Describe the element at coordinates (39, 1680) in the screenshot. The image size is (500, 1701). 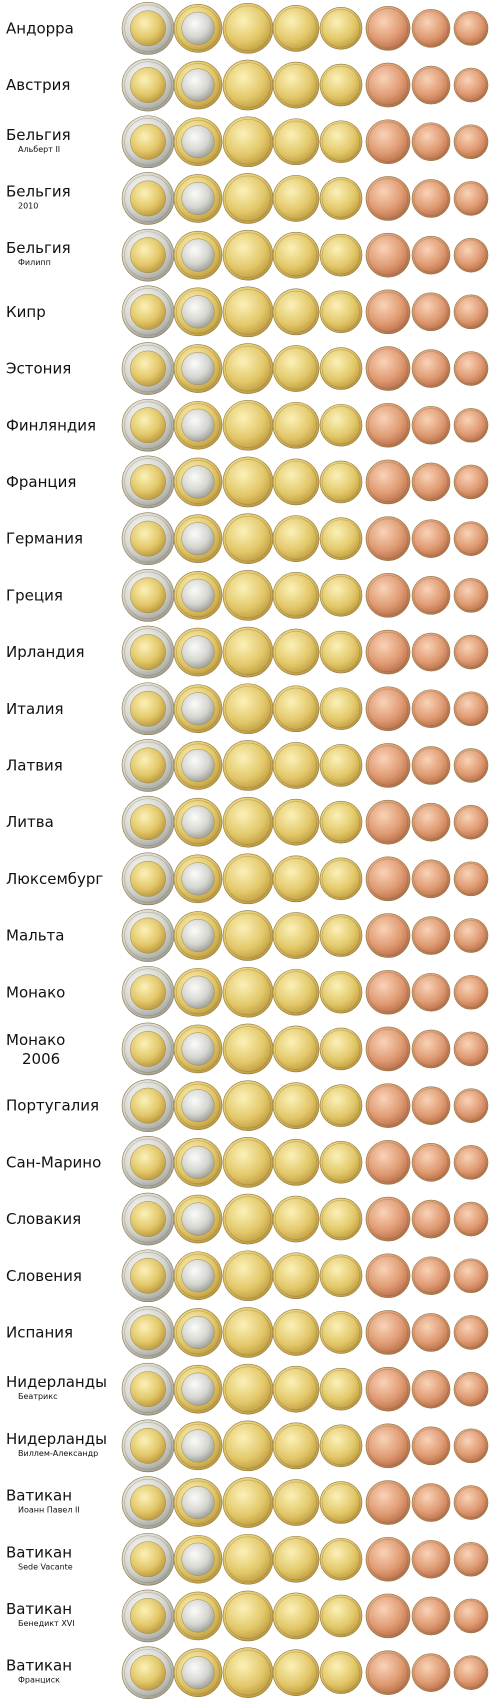
I see `country-note: Франциск` at that location.